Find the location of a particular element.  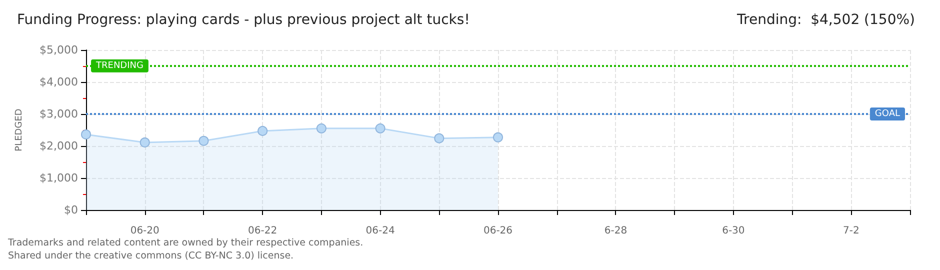

y-tick-label: $0 is located at coordinates (71, 210).